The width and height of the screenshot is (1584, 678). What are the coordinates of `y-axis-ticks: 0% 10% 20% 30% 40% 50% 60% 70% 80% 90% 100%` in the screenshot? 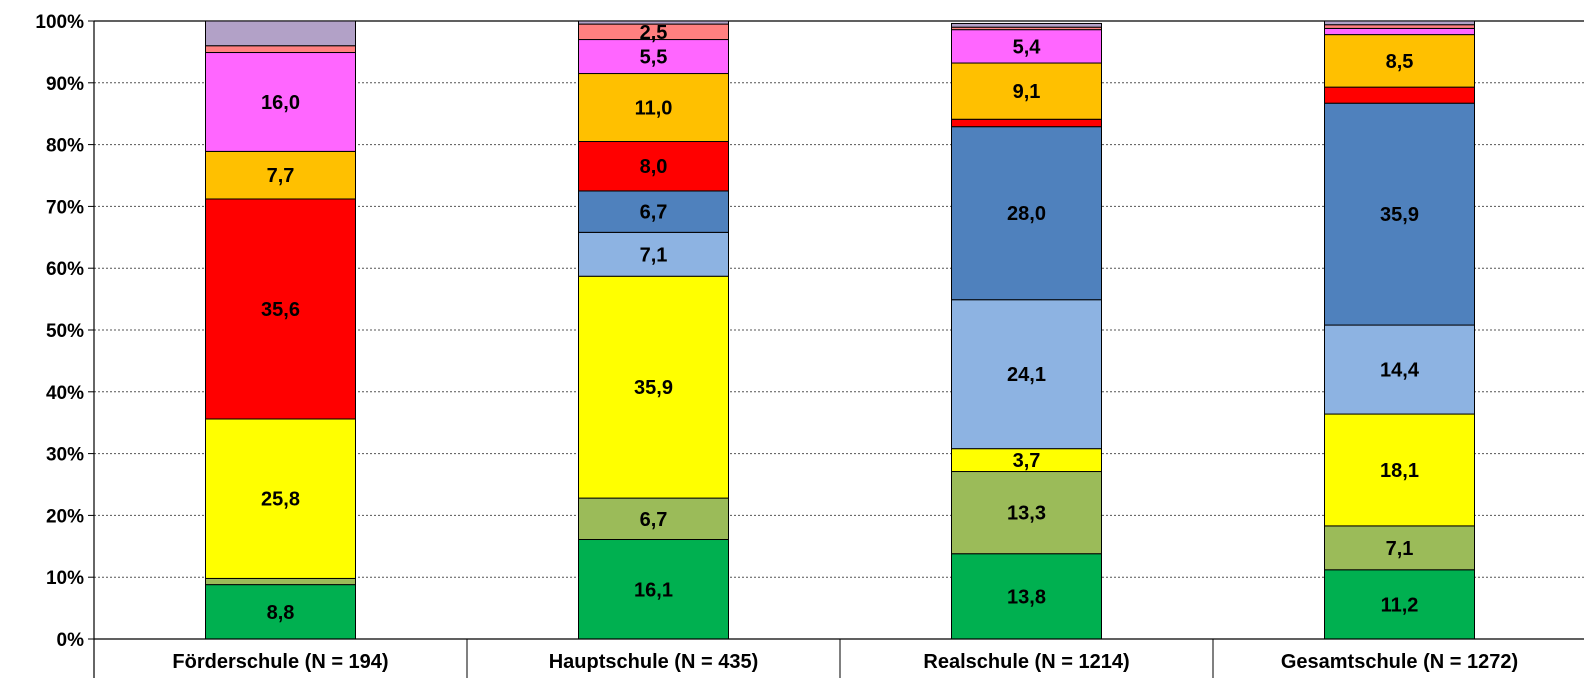 It's located at (64, 331).